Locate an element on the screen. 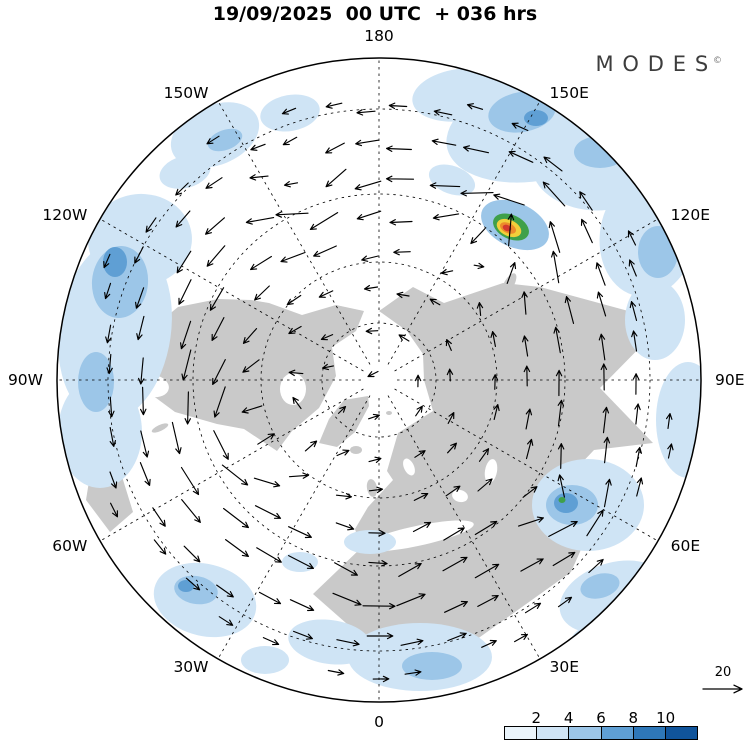  modes-logo: MODES© is located at coordinates (658, 64).